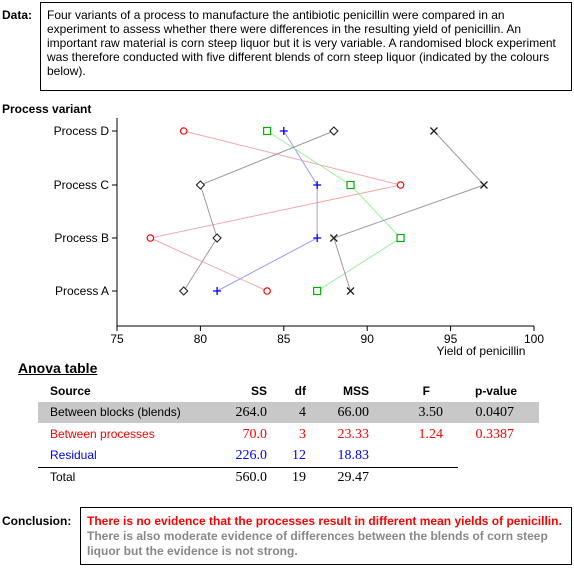  I want to click on header-mss: MSS, so click(355, 391).